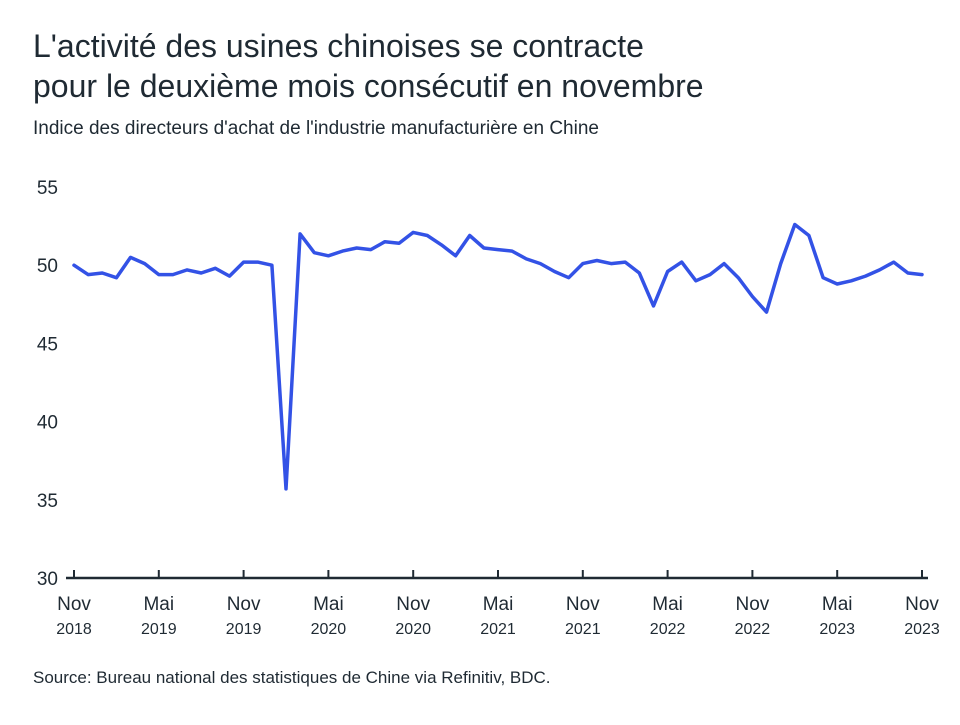 The height and width of the screenshot is (725, 960). I want to click on y-axis: 30 35 40 45 50 55, so click(47, 384).